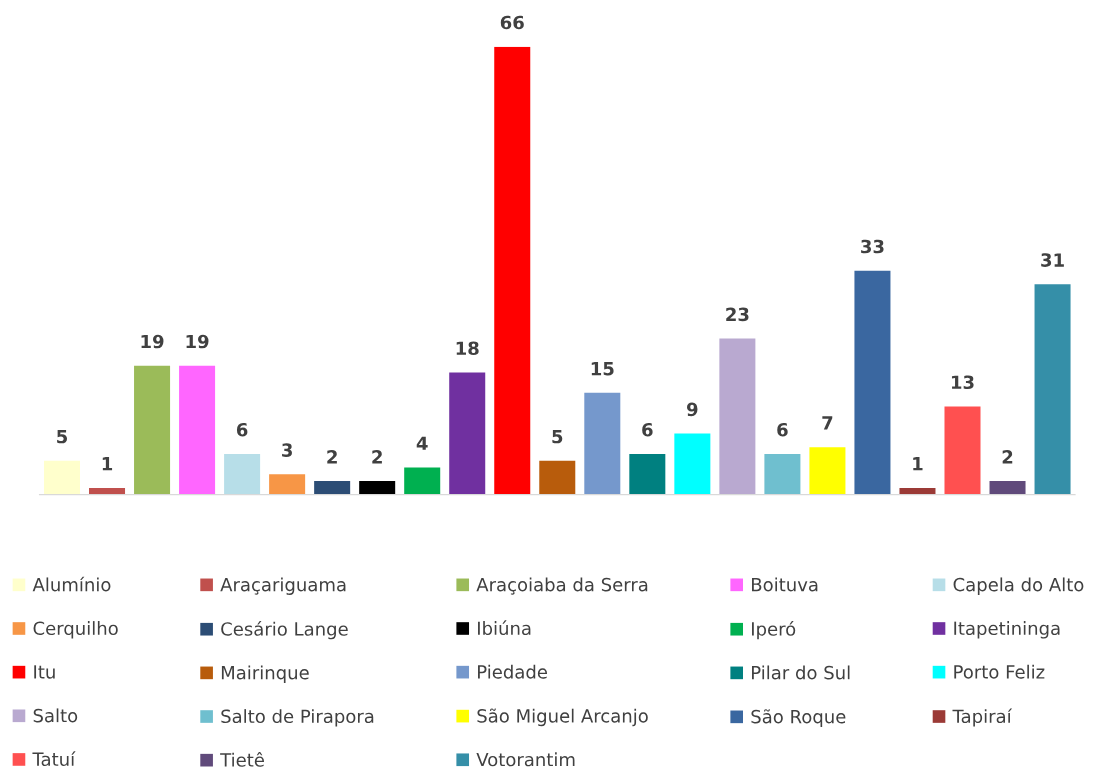 The height and width of the screenshot is (779, 1097). Describe the element at coordinates (525, 759) in the screenshot. I see `legend-label: Votorantim` at that location.